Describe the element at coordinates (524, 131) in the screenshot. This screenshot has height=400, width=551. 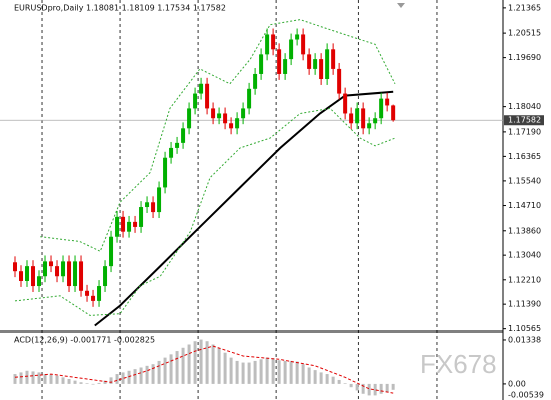
I see `y-tick-label: 1.17190` at that location.